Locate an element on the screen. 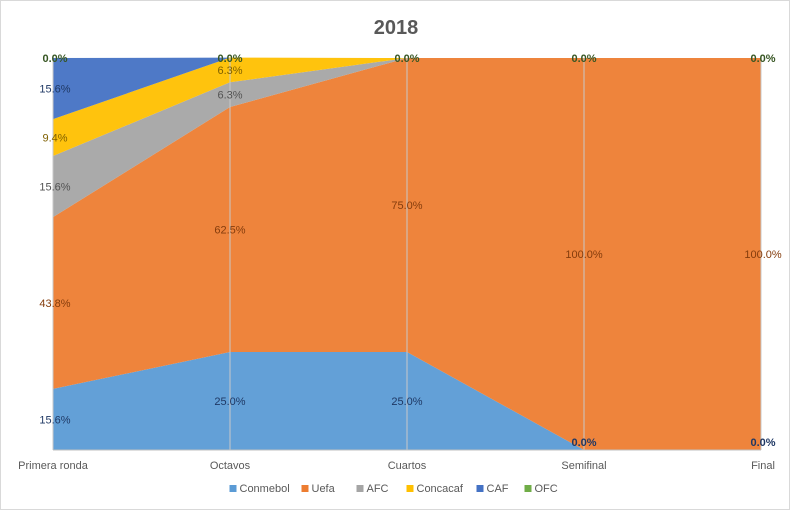  data-label-concacaf: 9.4% is located at coordinates (54, 139).